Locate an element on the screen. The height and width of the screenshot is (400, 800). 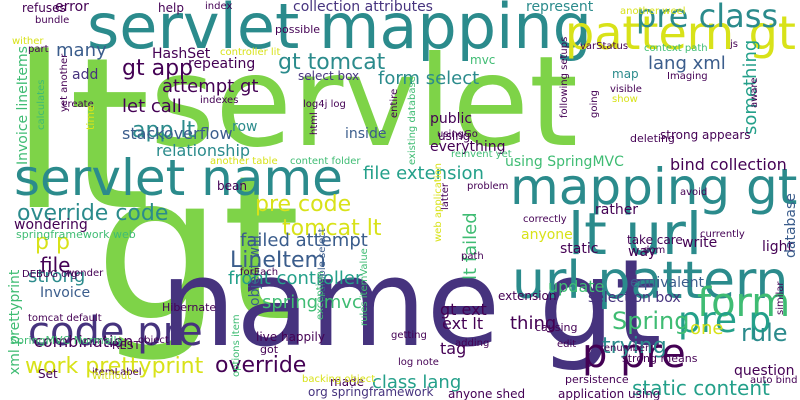
cloud-word: rather is located at coordinates (617, 210).